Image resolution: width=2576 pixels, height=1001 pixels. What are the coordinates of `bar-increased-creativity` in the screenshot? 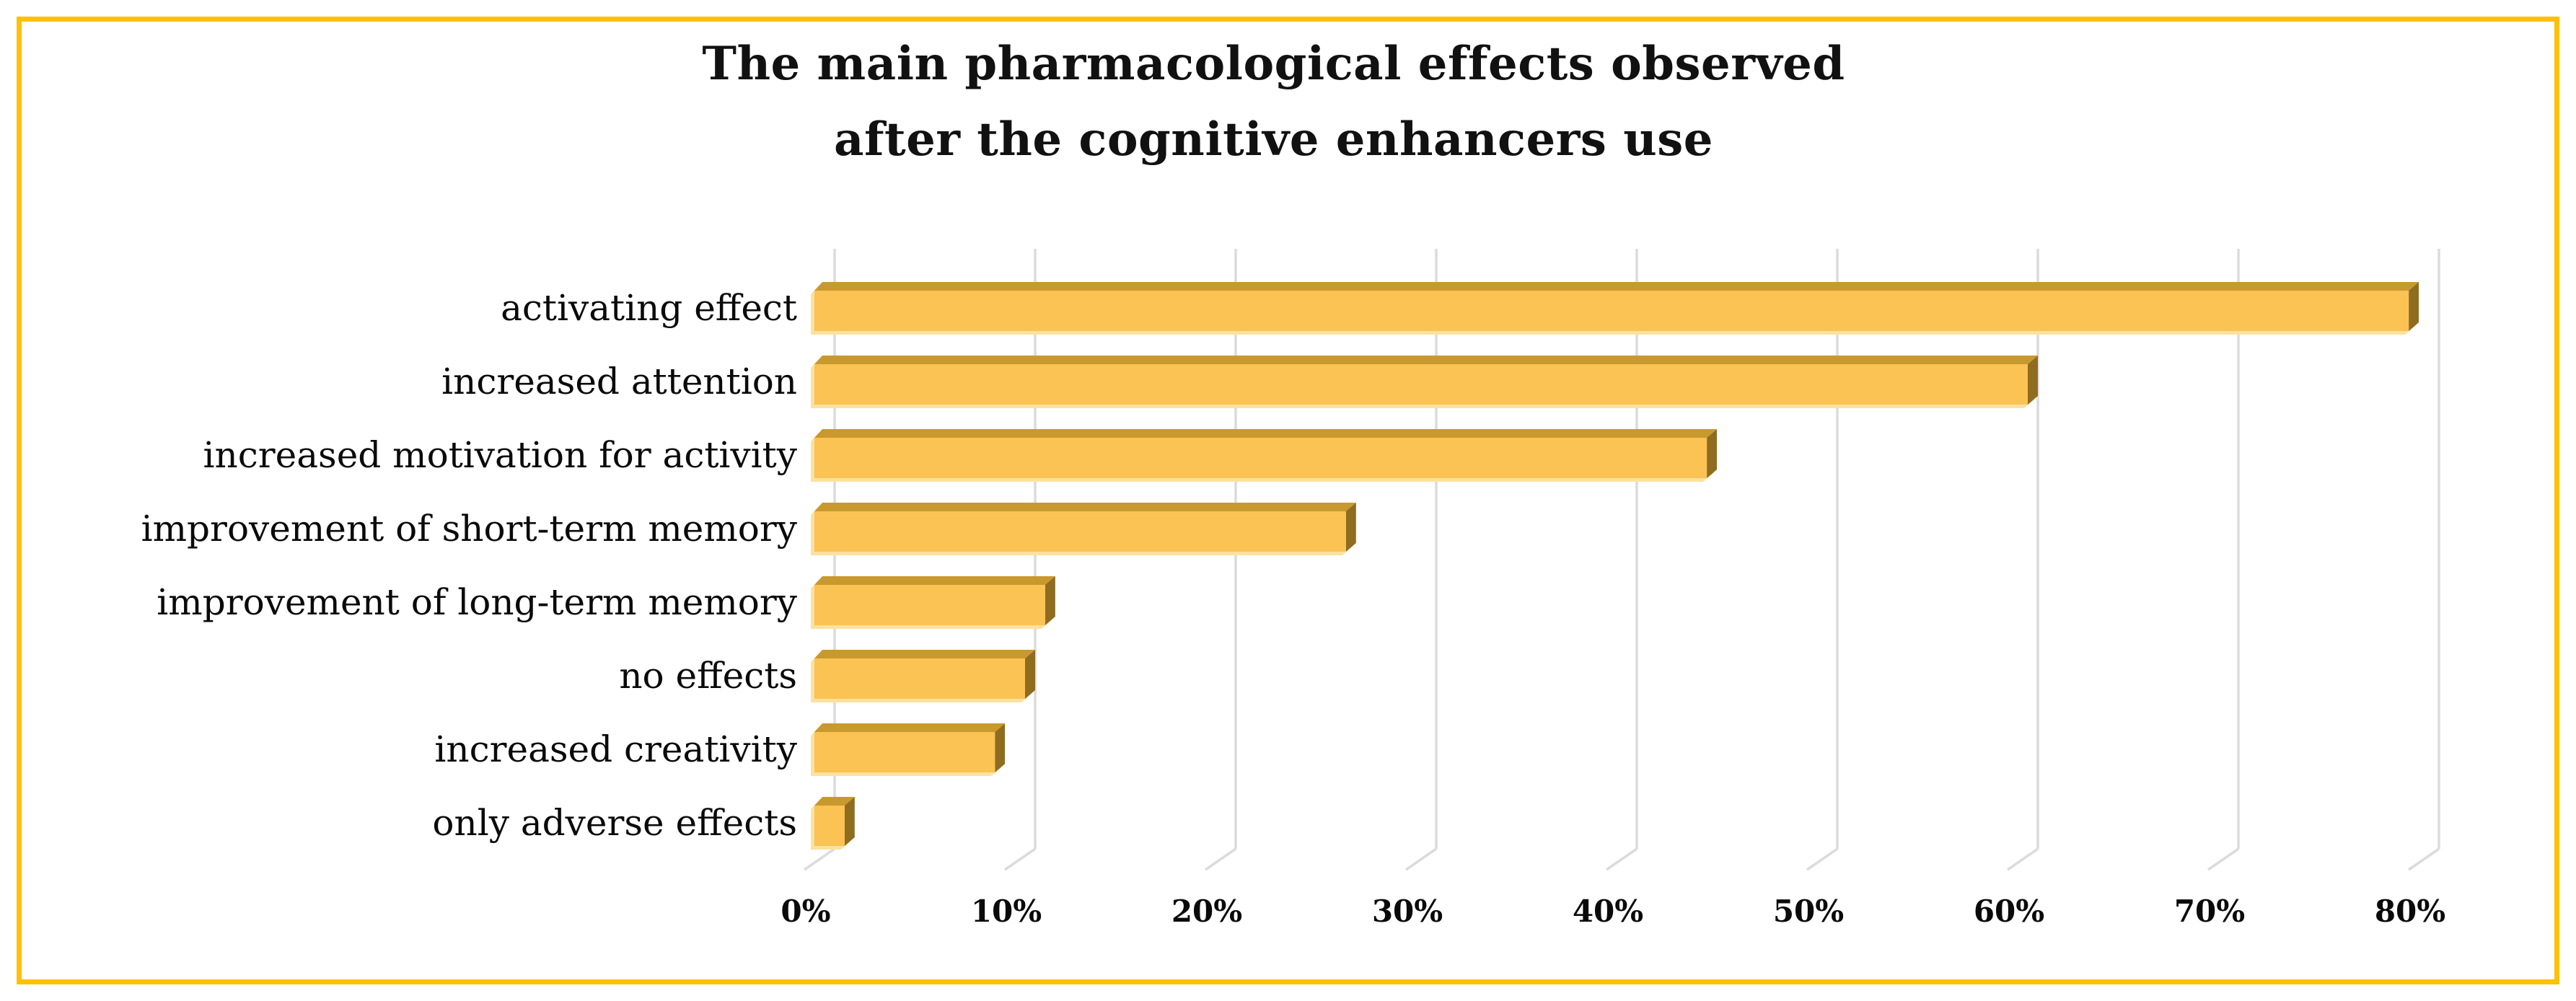 It's located at (909, 747).